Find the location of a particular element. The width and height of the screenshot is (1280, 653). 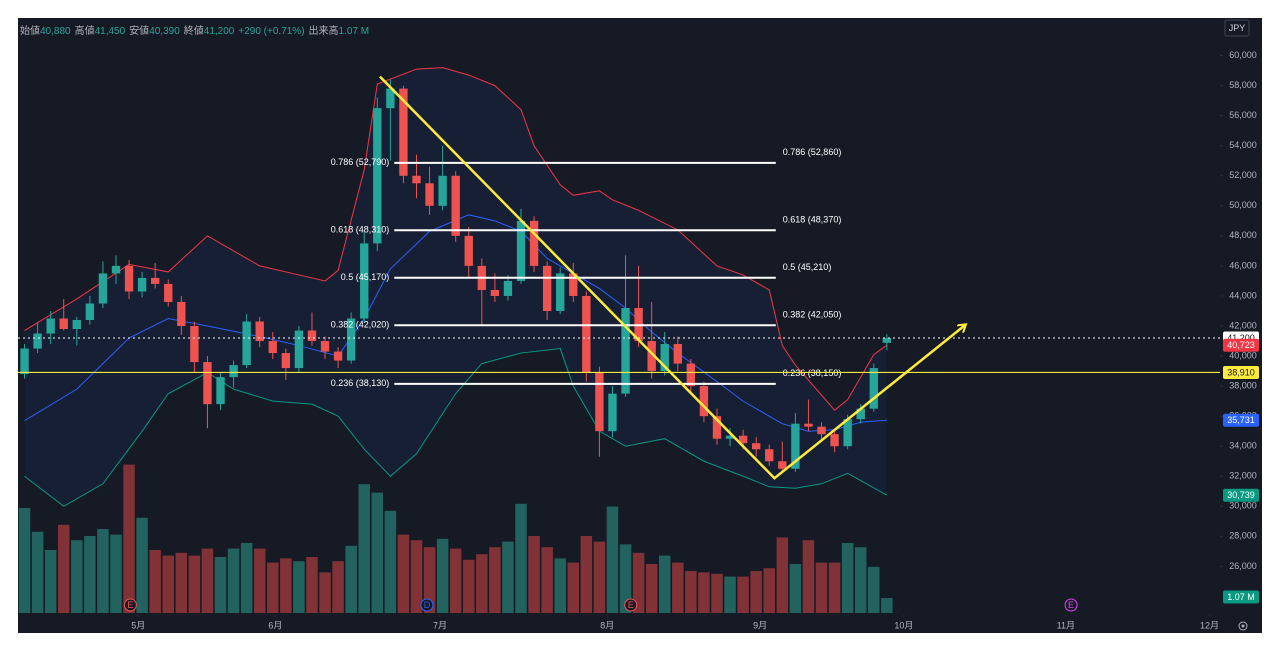

price-tag is located at coordinates (1241, 420).